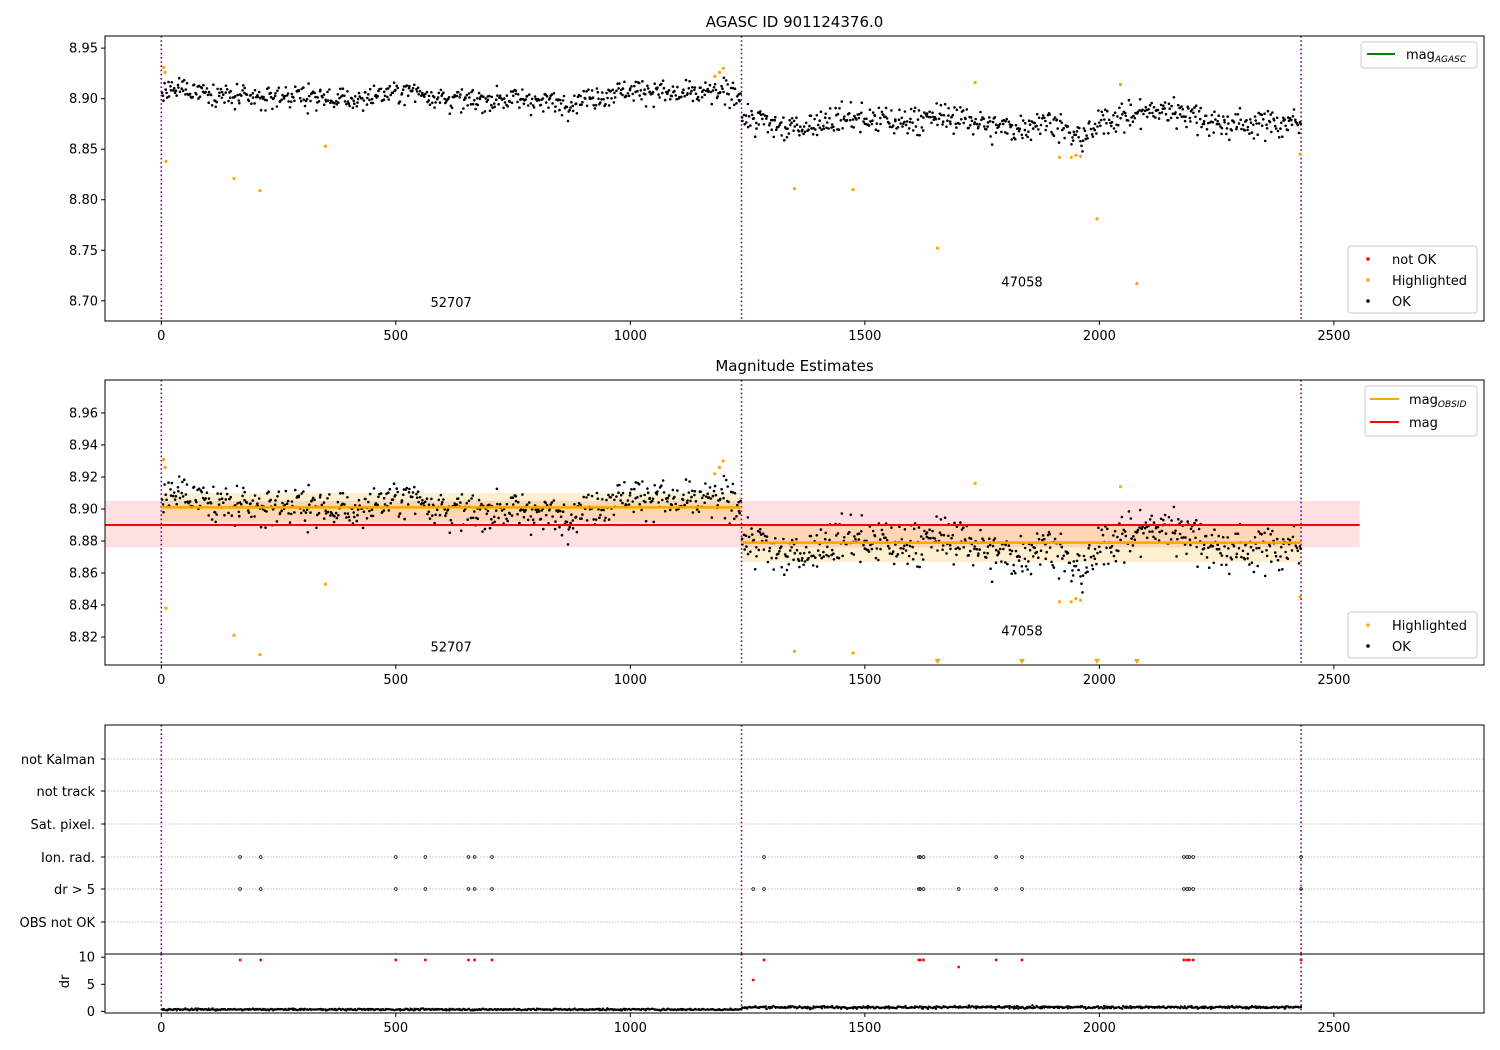 Image resolution: width=1500 pixels, height=1050 pixels. Describe the element at coordinates (1059, 157) in the screenshot. I see `highlighted-point` at that location.